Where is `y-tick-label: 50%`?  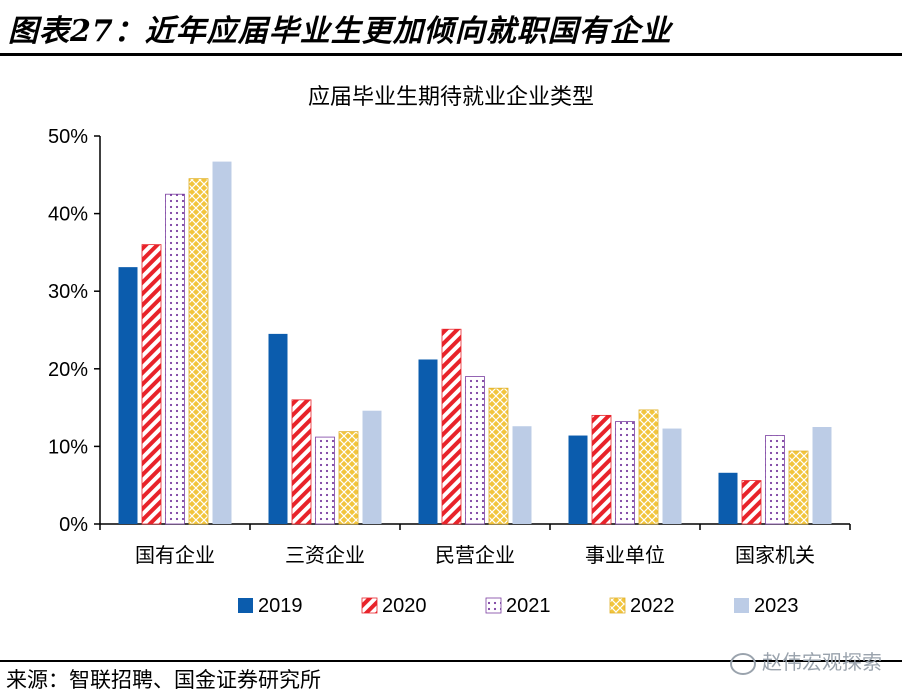
y-tick-label: 50% is located at coordinates (68, 137).